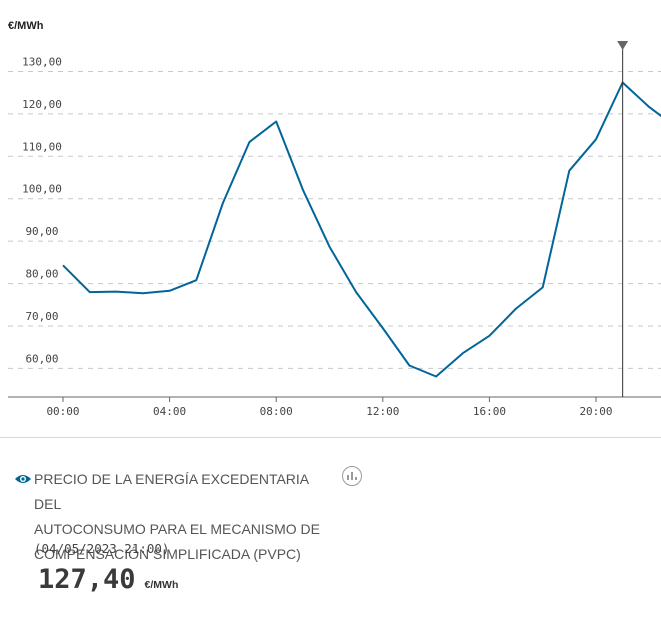 This screenshot has height=620, width=661. I want to click on selected-value-row: 127,40 €/MWh, so click(108, 579).